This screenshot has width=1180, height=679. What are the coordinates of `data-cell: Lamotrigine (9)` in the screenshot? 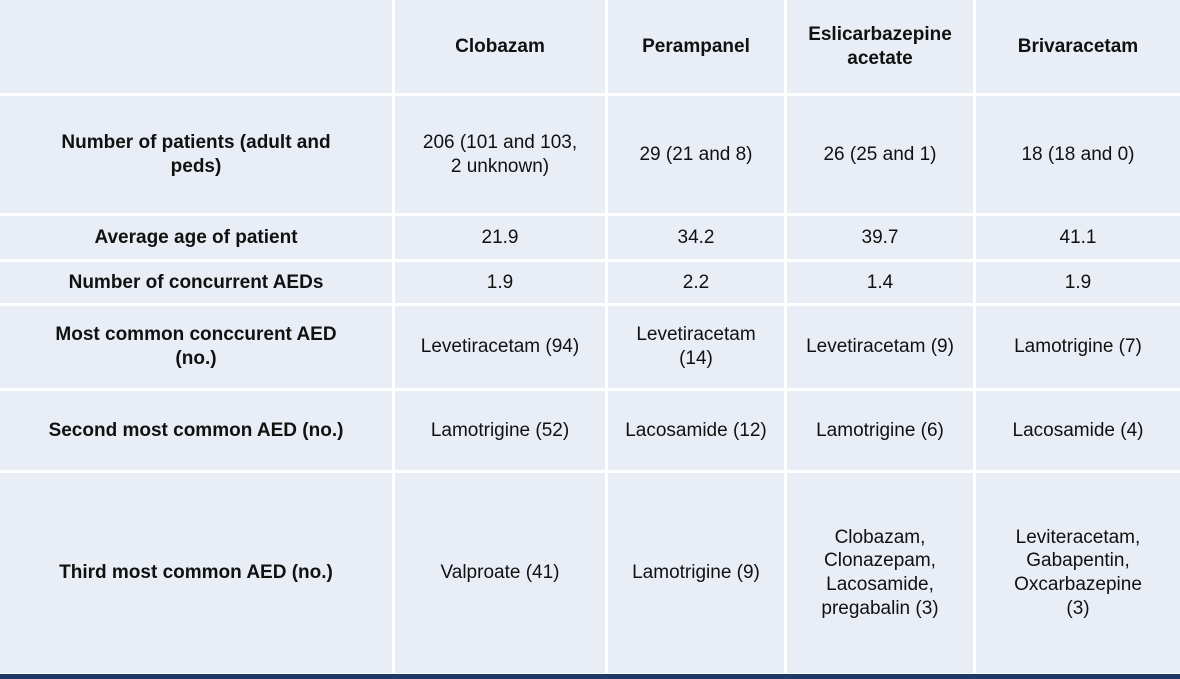 It's located at (696, 573).